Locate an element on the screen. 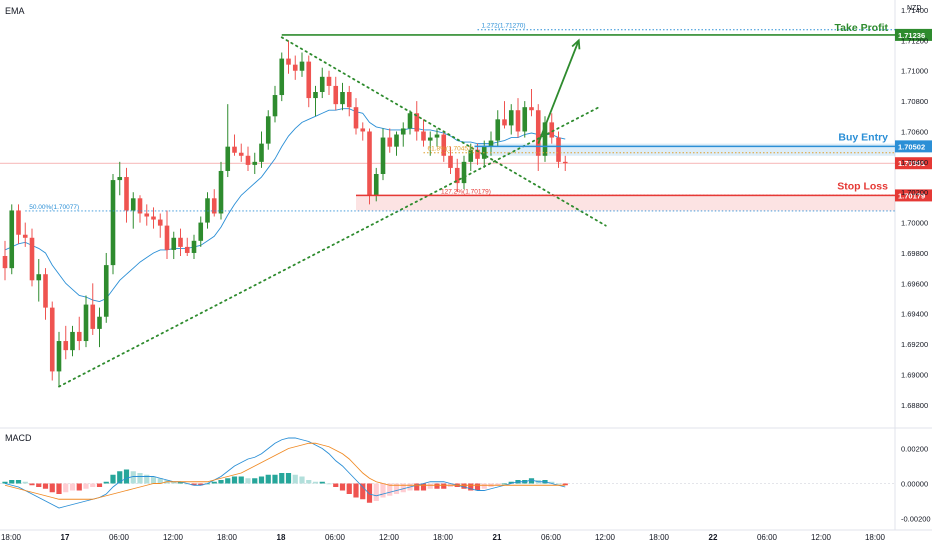 This screenshot has width=932, height=550. price-axis-badge-label: 1.71236 is located at coordinates (911, 35).